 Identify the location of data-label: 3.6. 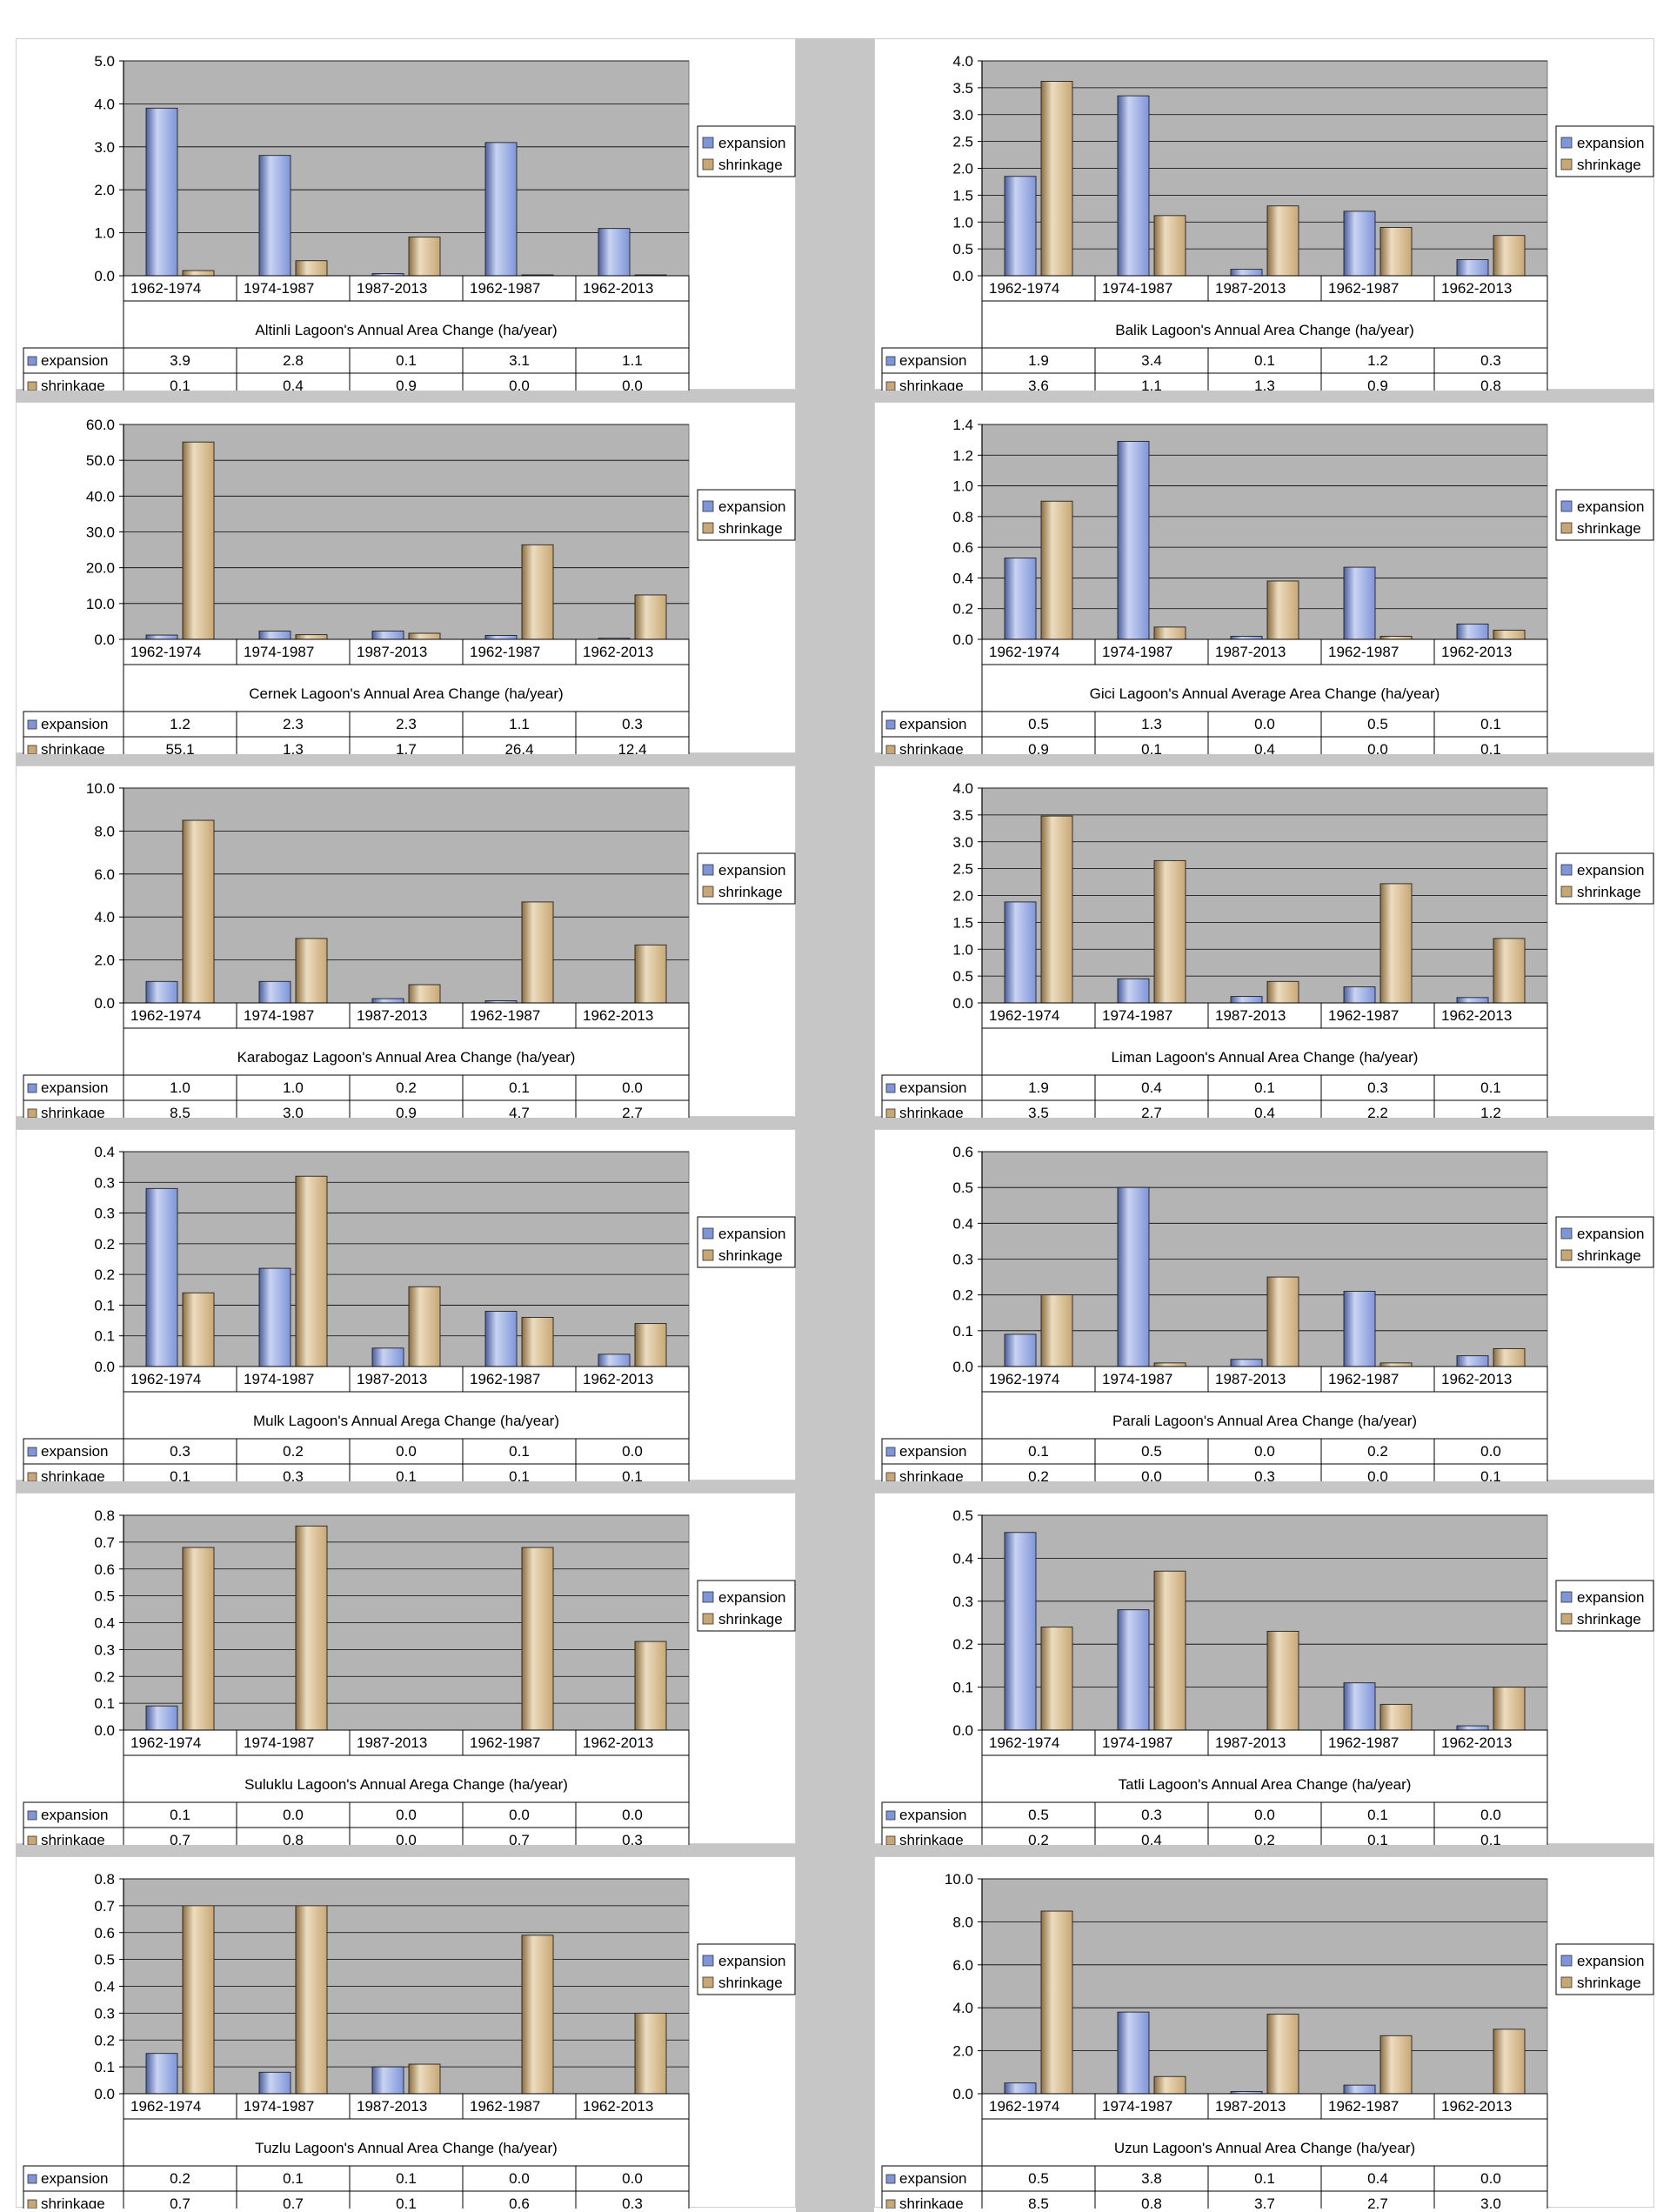
(1038, 384).